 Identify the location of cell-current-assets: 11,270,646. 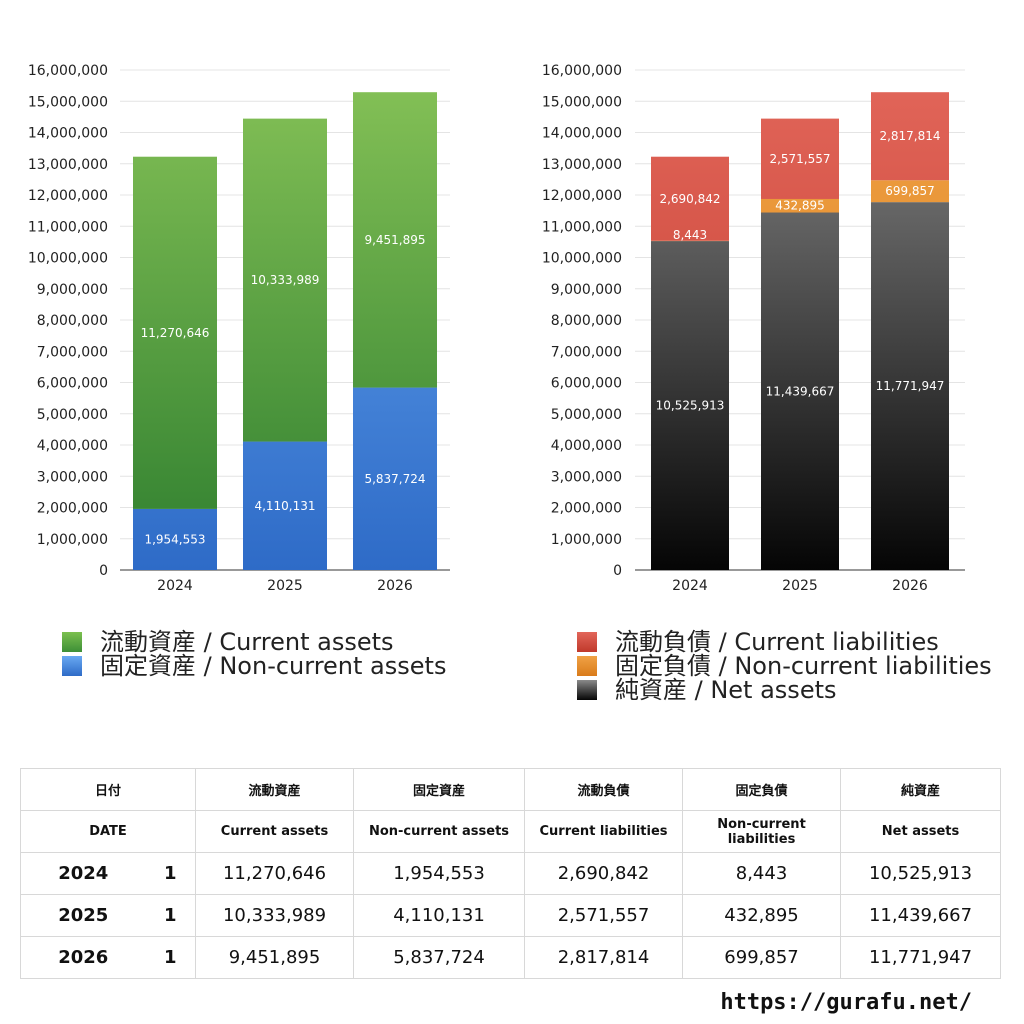
(275, 873).